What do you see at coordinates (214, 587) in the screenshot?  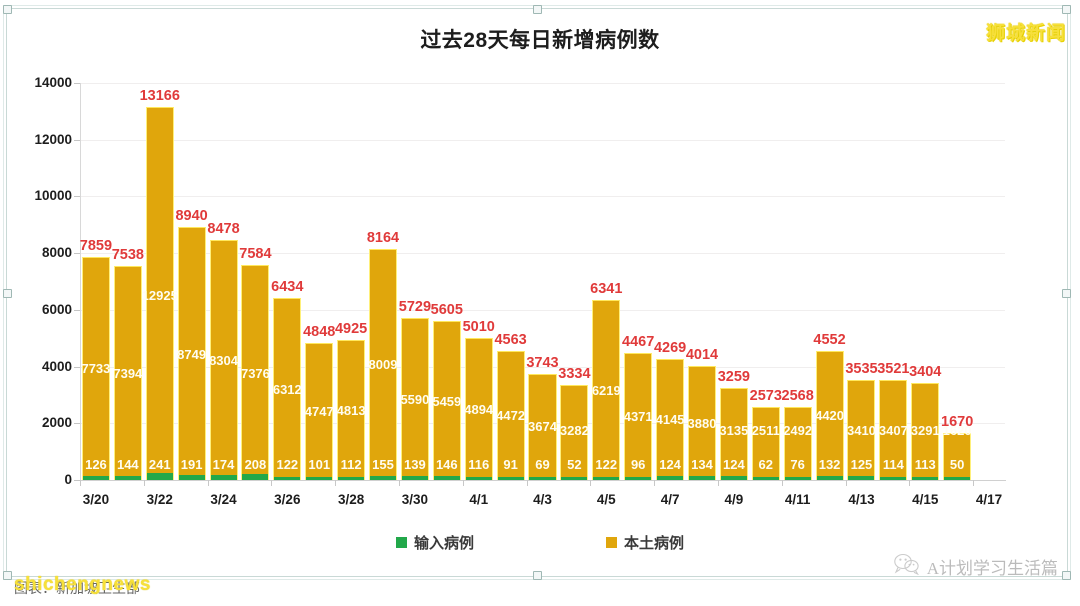 I see `bottom-caption-row: 图表：新加坡卫生部 shichengnews` at bounding box center [214, 587].